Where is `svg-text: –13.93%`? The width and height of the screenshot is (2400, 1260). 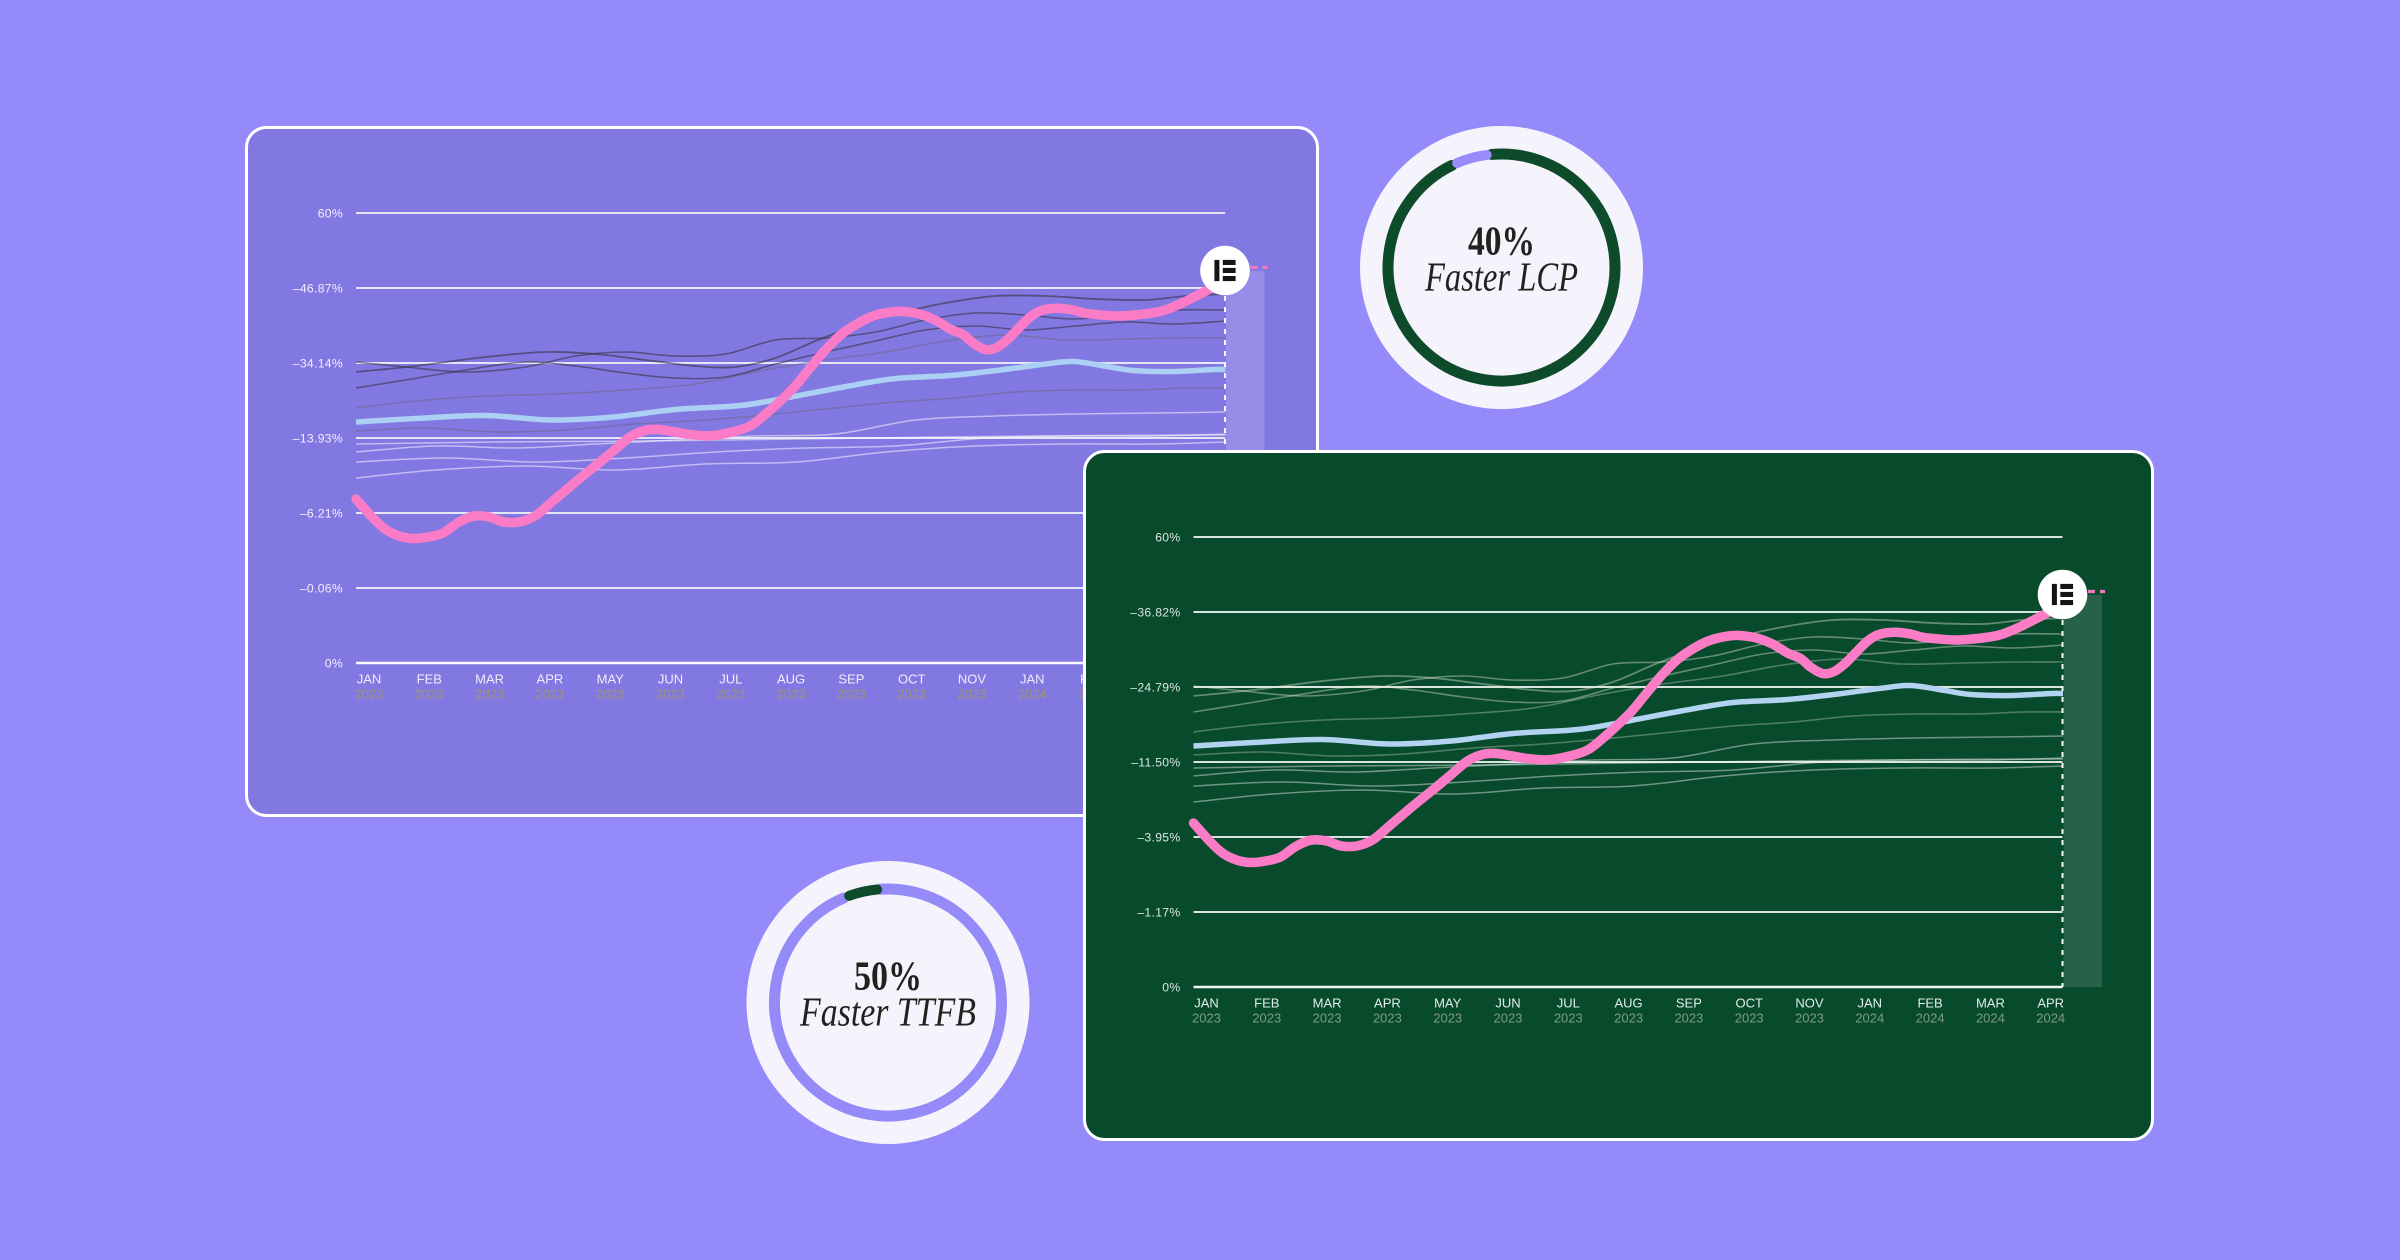
svg-text: –13.93% is located at coordinates (318, 439).